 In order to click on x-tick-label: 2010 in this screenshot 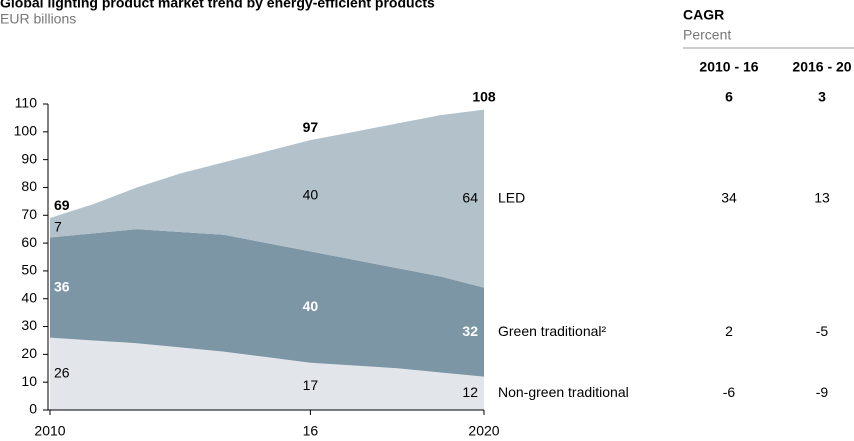, I will do `click(49, 431)`.